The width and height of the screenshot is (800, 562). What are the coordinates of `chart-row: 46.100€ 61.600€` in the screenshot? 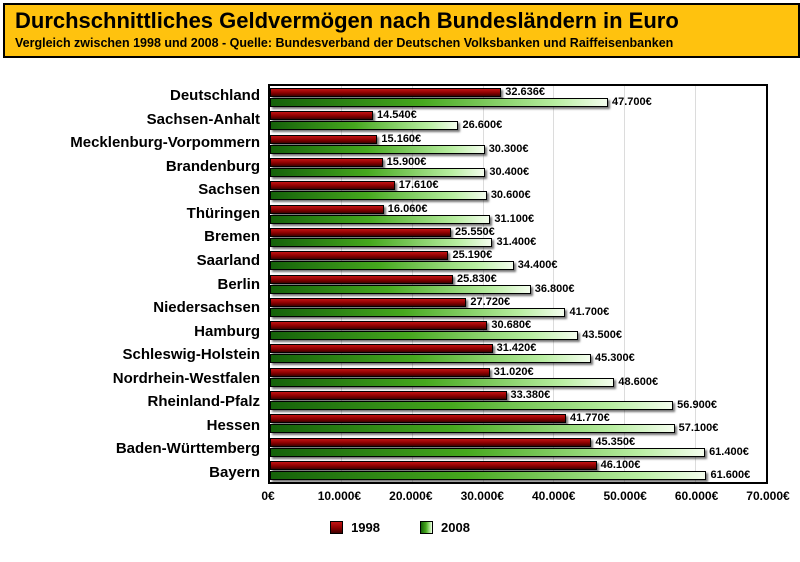 It's located at (518, 470).